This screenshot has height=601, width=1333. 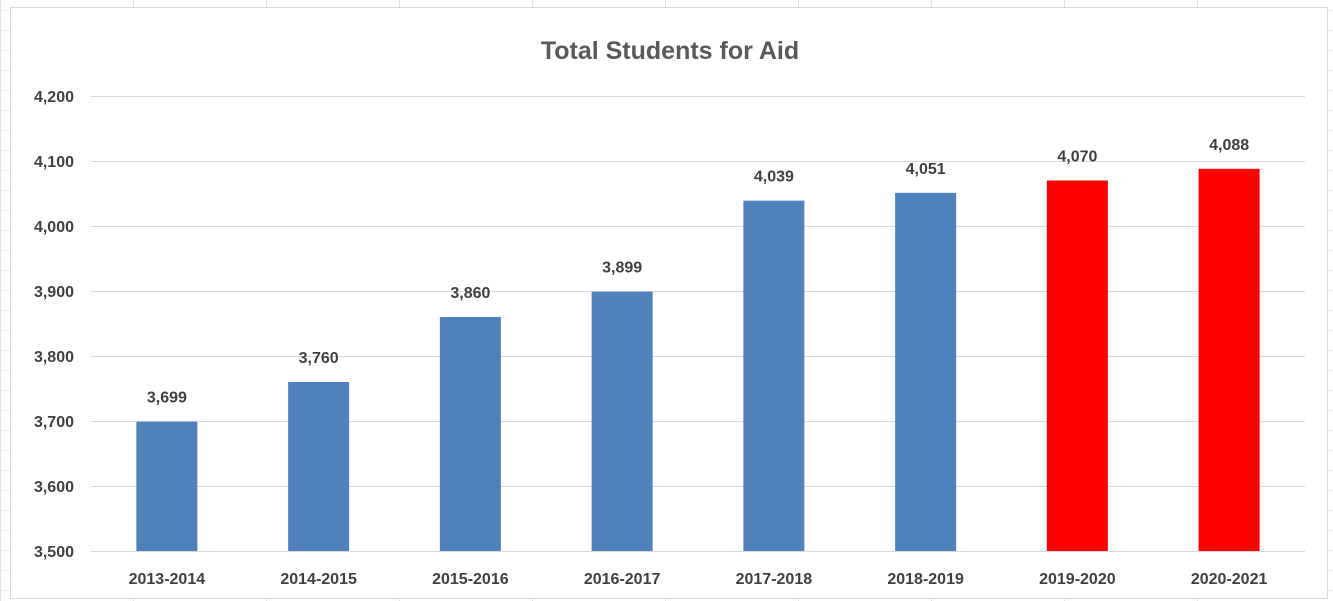 I want to click on data-label: 3,860, so click(x=470, y=293).